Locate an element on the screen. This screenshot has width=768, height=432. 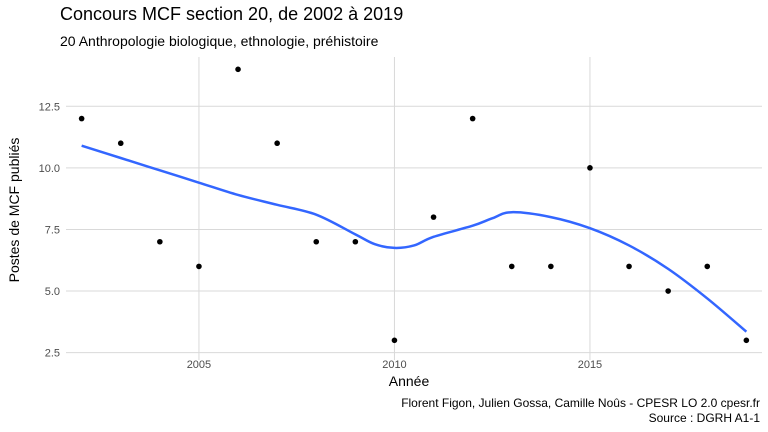
chart-title: Concours MCF section 20, de 2002 à 2019 is located at coordinates (232, 14).